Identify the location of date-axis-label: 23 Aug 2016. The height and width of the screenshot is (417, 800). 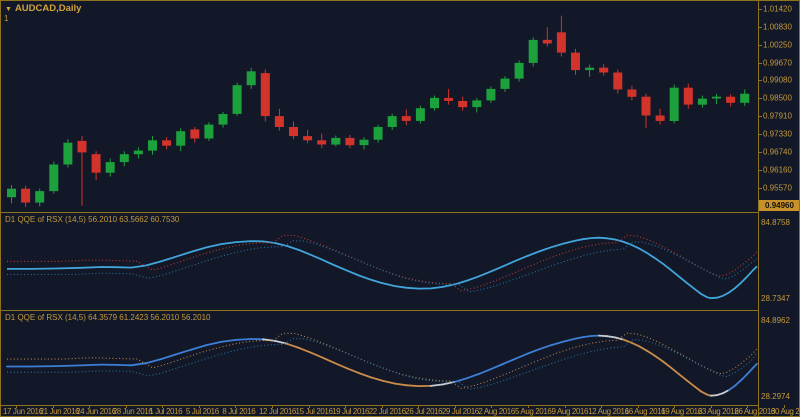
(718, 411).